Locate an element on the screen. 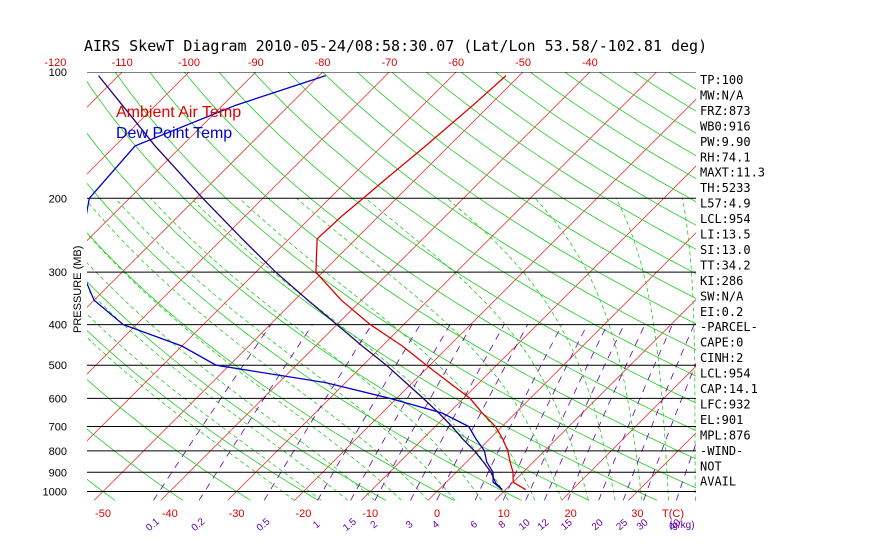  mixing-ratio-label: 1 is located at coordinates (317, 525).